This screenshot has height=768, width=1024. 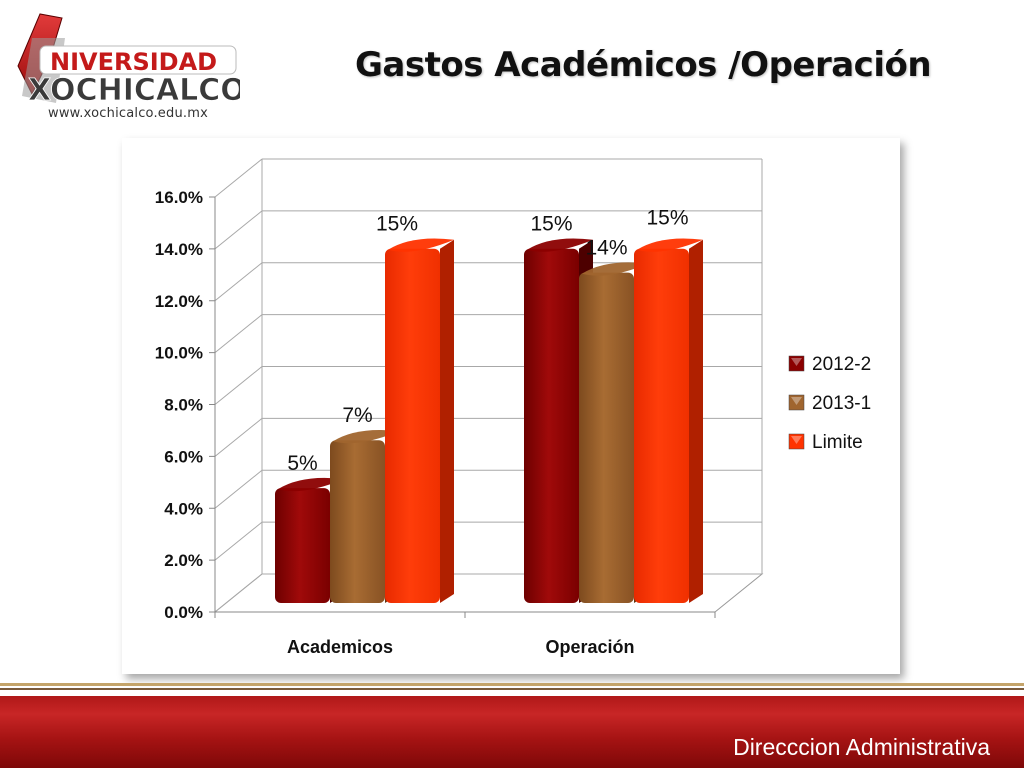 What do you see at coordinates (589, 647) in the screenshot?
I see `x-category-label: Operación` at bounding box center [589, 647].